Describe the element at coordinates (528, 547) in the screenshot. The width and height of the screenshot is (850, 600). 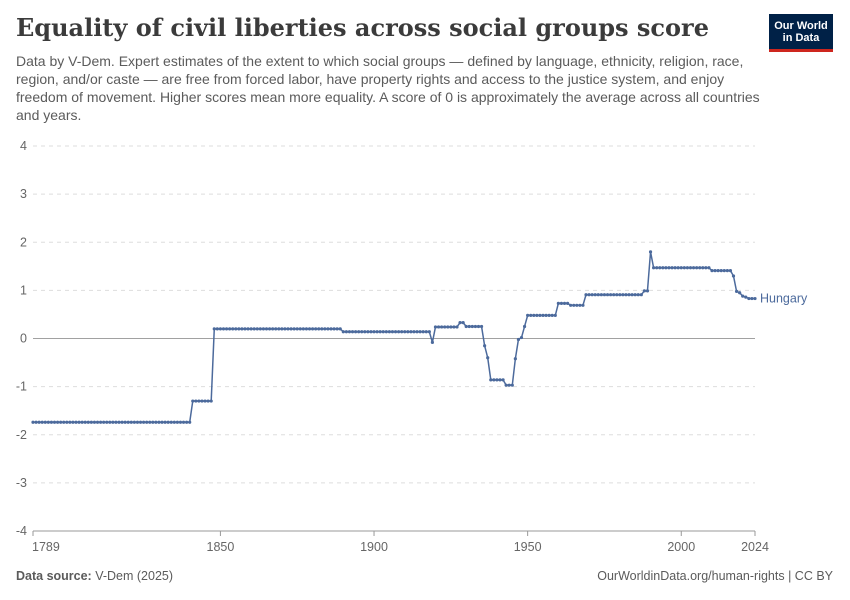
I see `x-tick-label: 1950` at that location.